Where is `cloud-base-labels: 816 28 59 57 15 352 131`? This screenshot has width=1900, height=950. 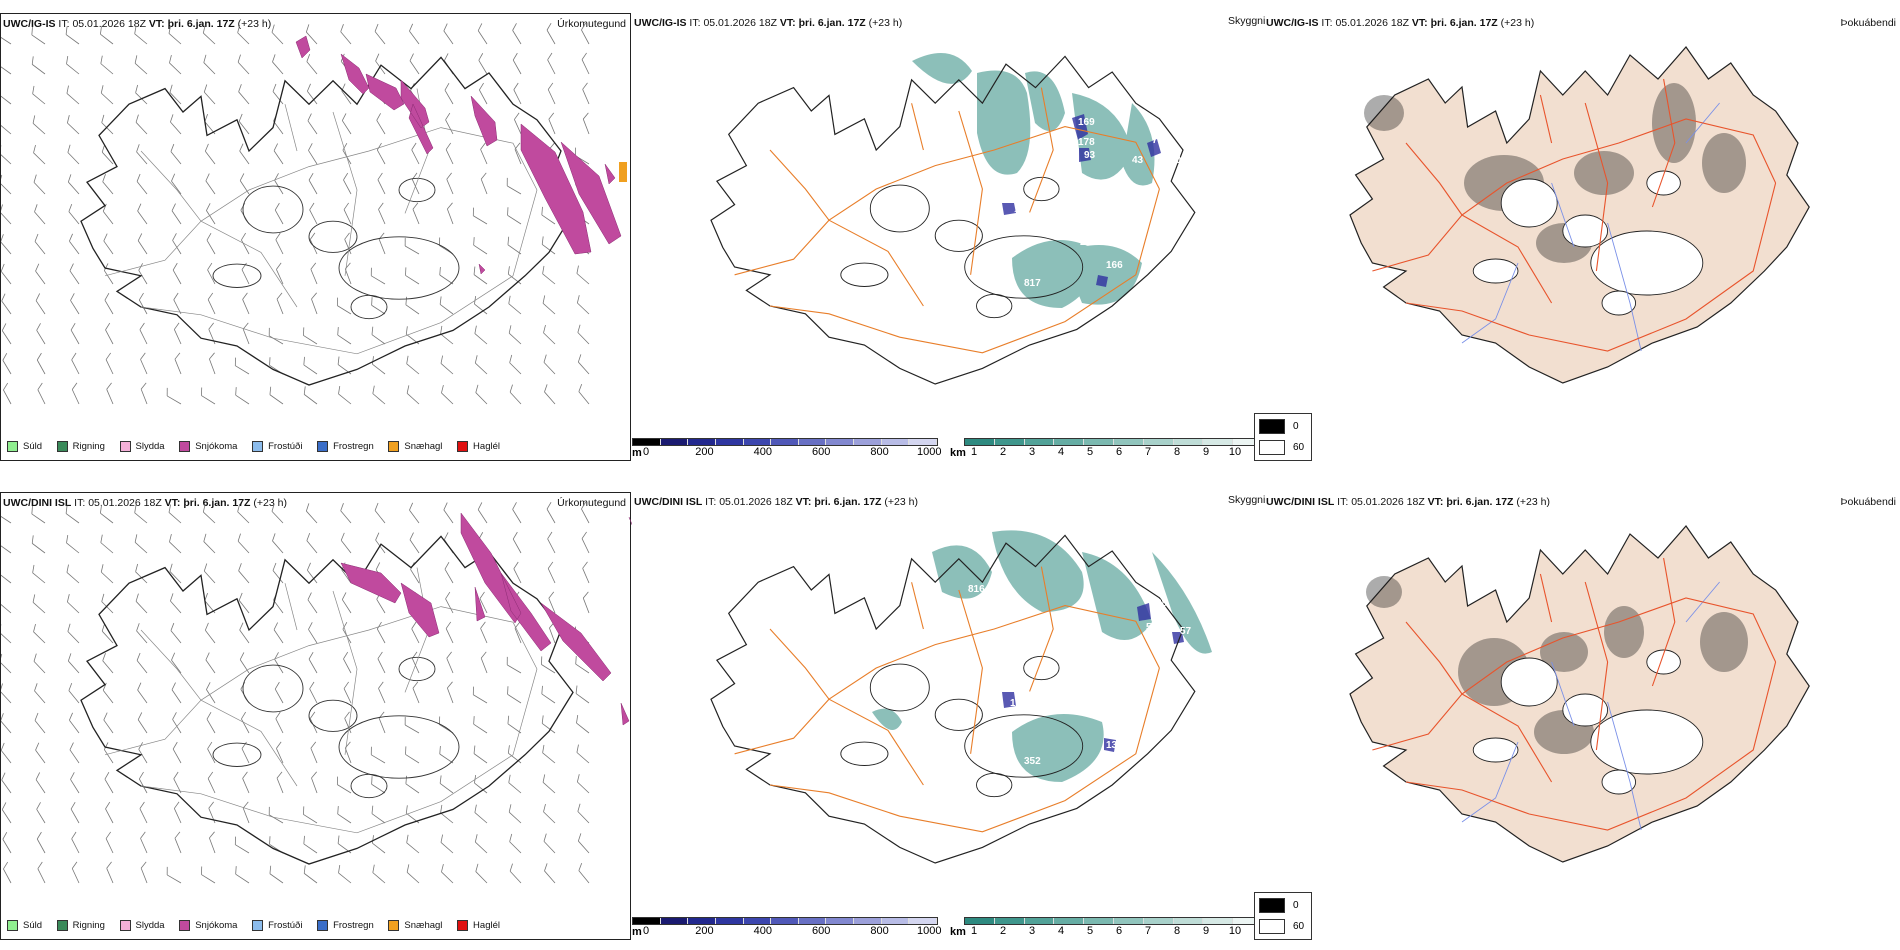
cloud-base-labels: 816 28 59 57 15 352 131 is located at coordinates (1080, 675).